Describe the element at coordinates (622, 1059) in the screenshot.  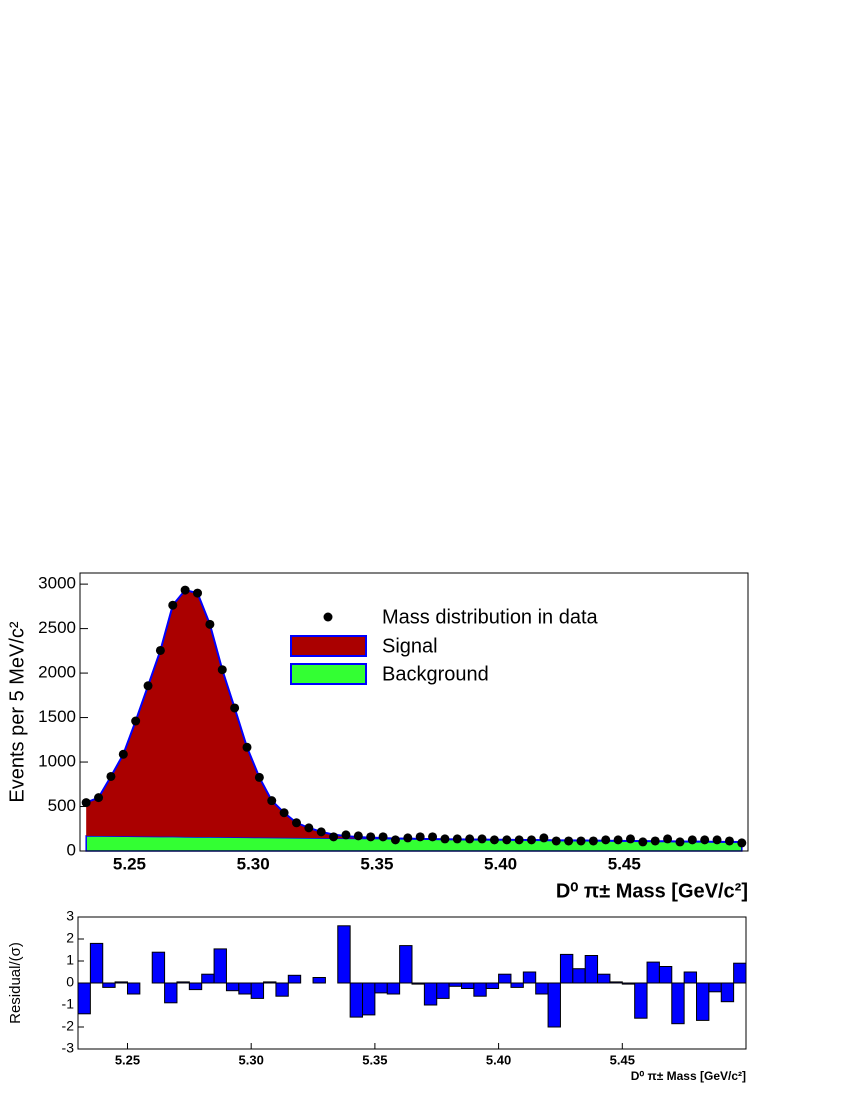
I see `x-tick-label: 5.45` at that location.